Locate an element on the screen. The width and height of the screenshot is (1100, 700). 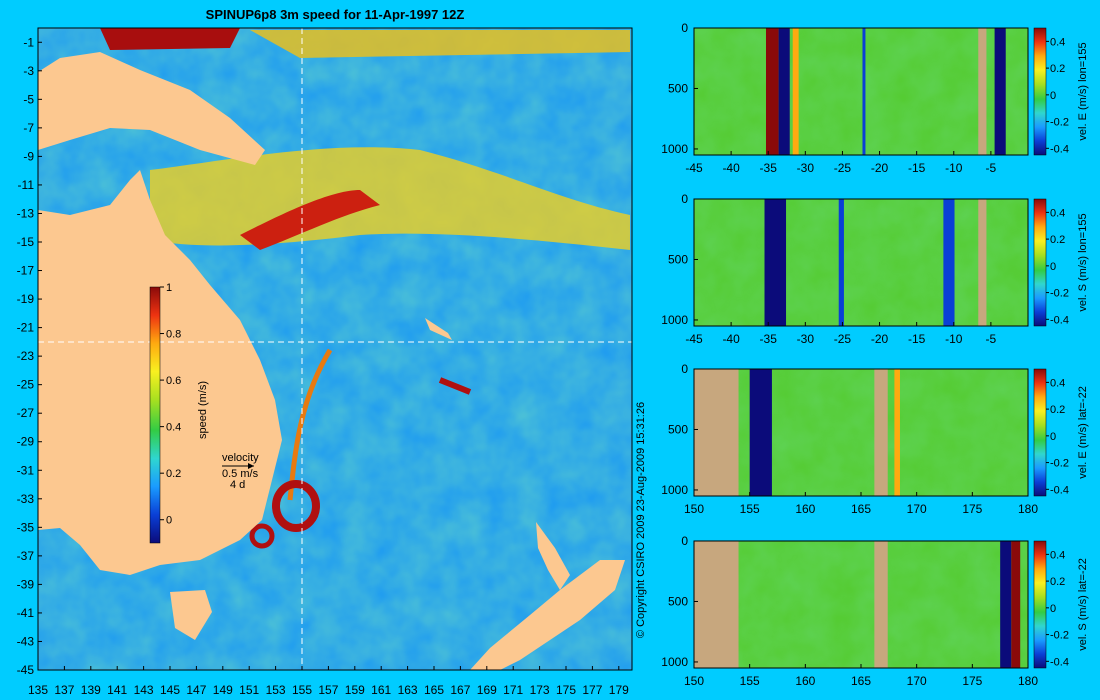
section-x-tick-label: 155 is located at coordinates (750, 681).